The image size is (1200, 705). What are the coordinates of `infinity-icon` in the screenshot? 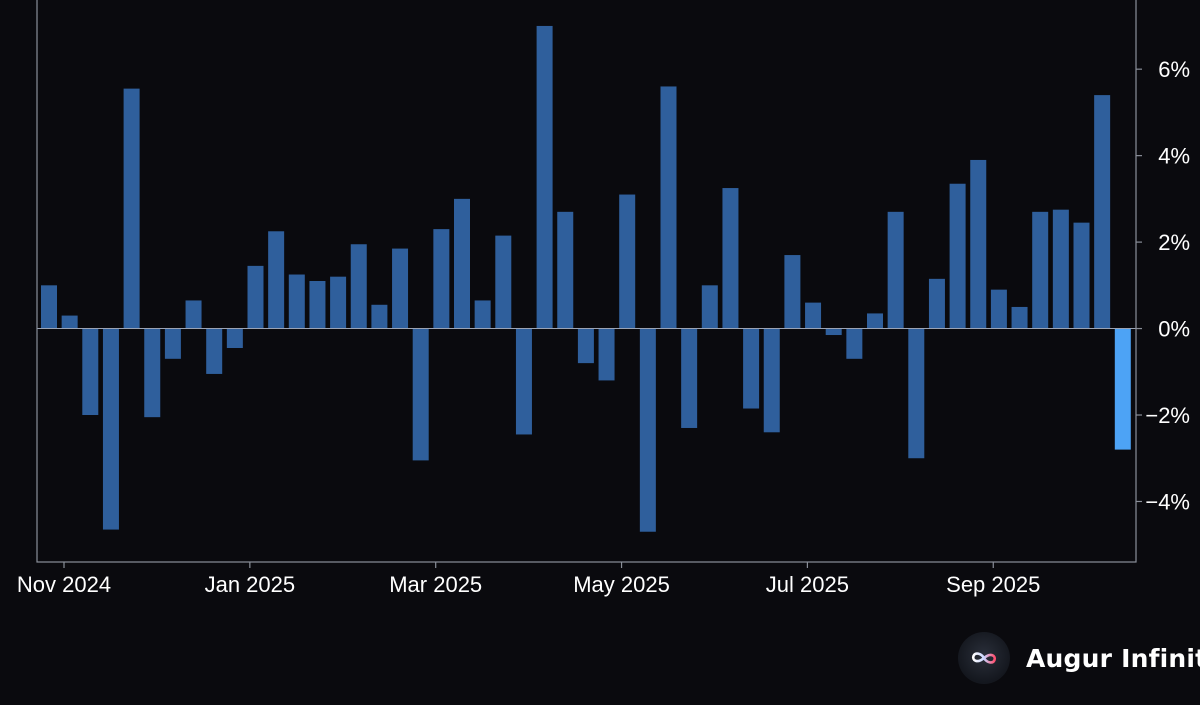 It's located at (984, 658).